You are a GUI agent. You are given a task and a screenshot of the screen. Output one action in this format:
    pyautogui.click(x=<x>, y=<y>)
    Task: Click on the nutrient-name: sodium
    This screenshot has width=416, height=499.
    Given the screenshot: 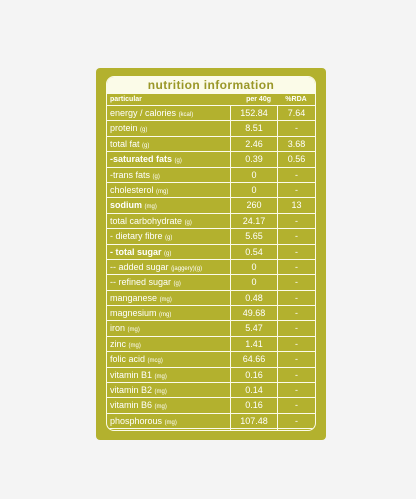 What is the action you would take?
    pyautogui.click(x=126, y=205)
    